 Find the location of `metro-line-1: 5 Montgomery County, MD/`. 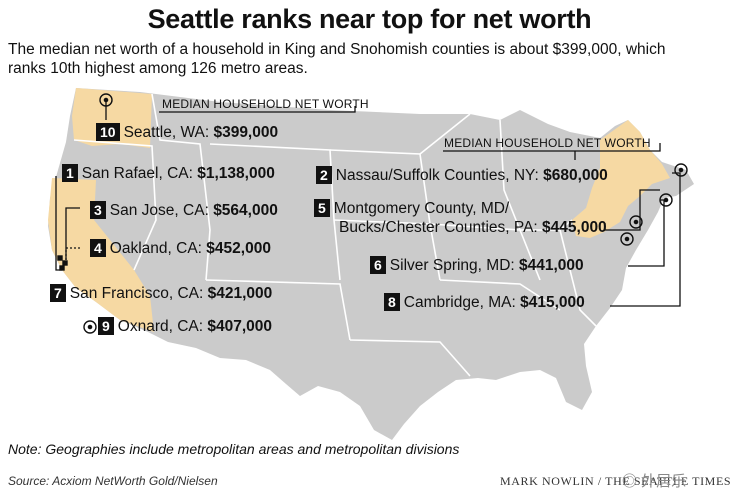

metro-line-1: 5 Montgomery County, MD/ is located at coordinates (460, 208).